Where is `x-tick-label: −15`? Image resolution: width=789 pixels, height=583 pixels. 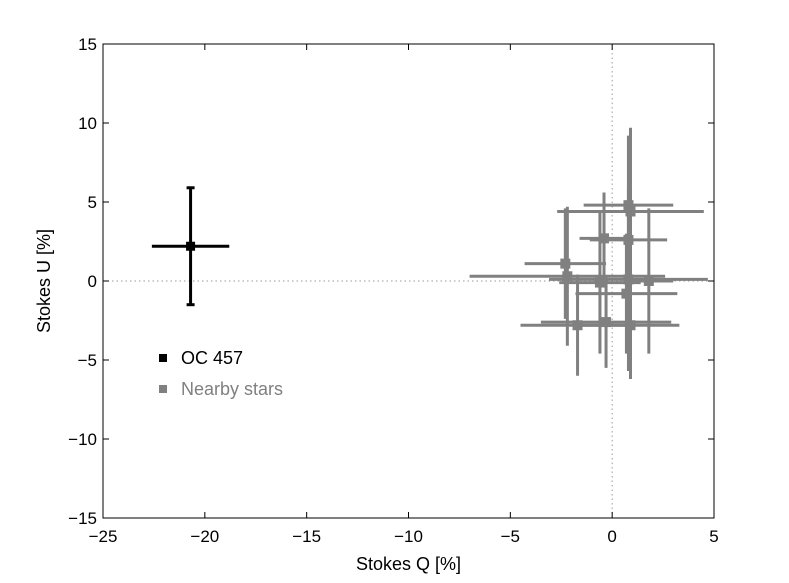
x-tick-label: −15 is located at coordinates (306, 536).